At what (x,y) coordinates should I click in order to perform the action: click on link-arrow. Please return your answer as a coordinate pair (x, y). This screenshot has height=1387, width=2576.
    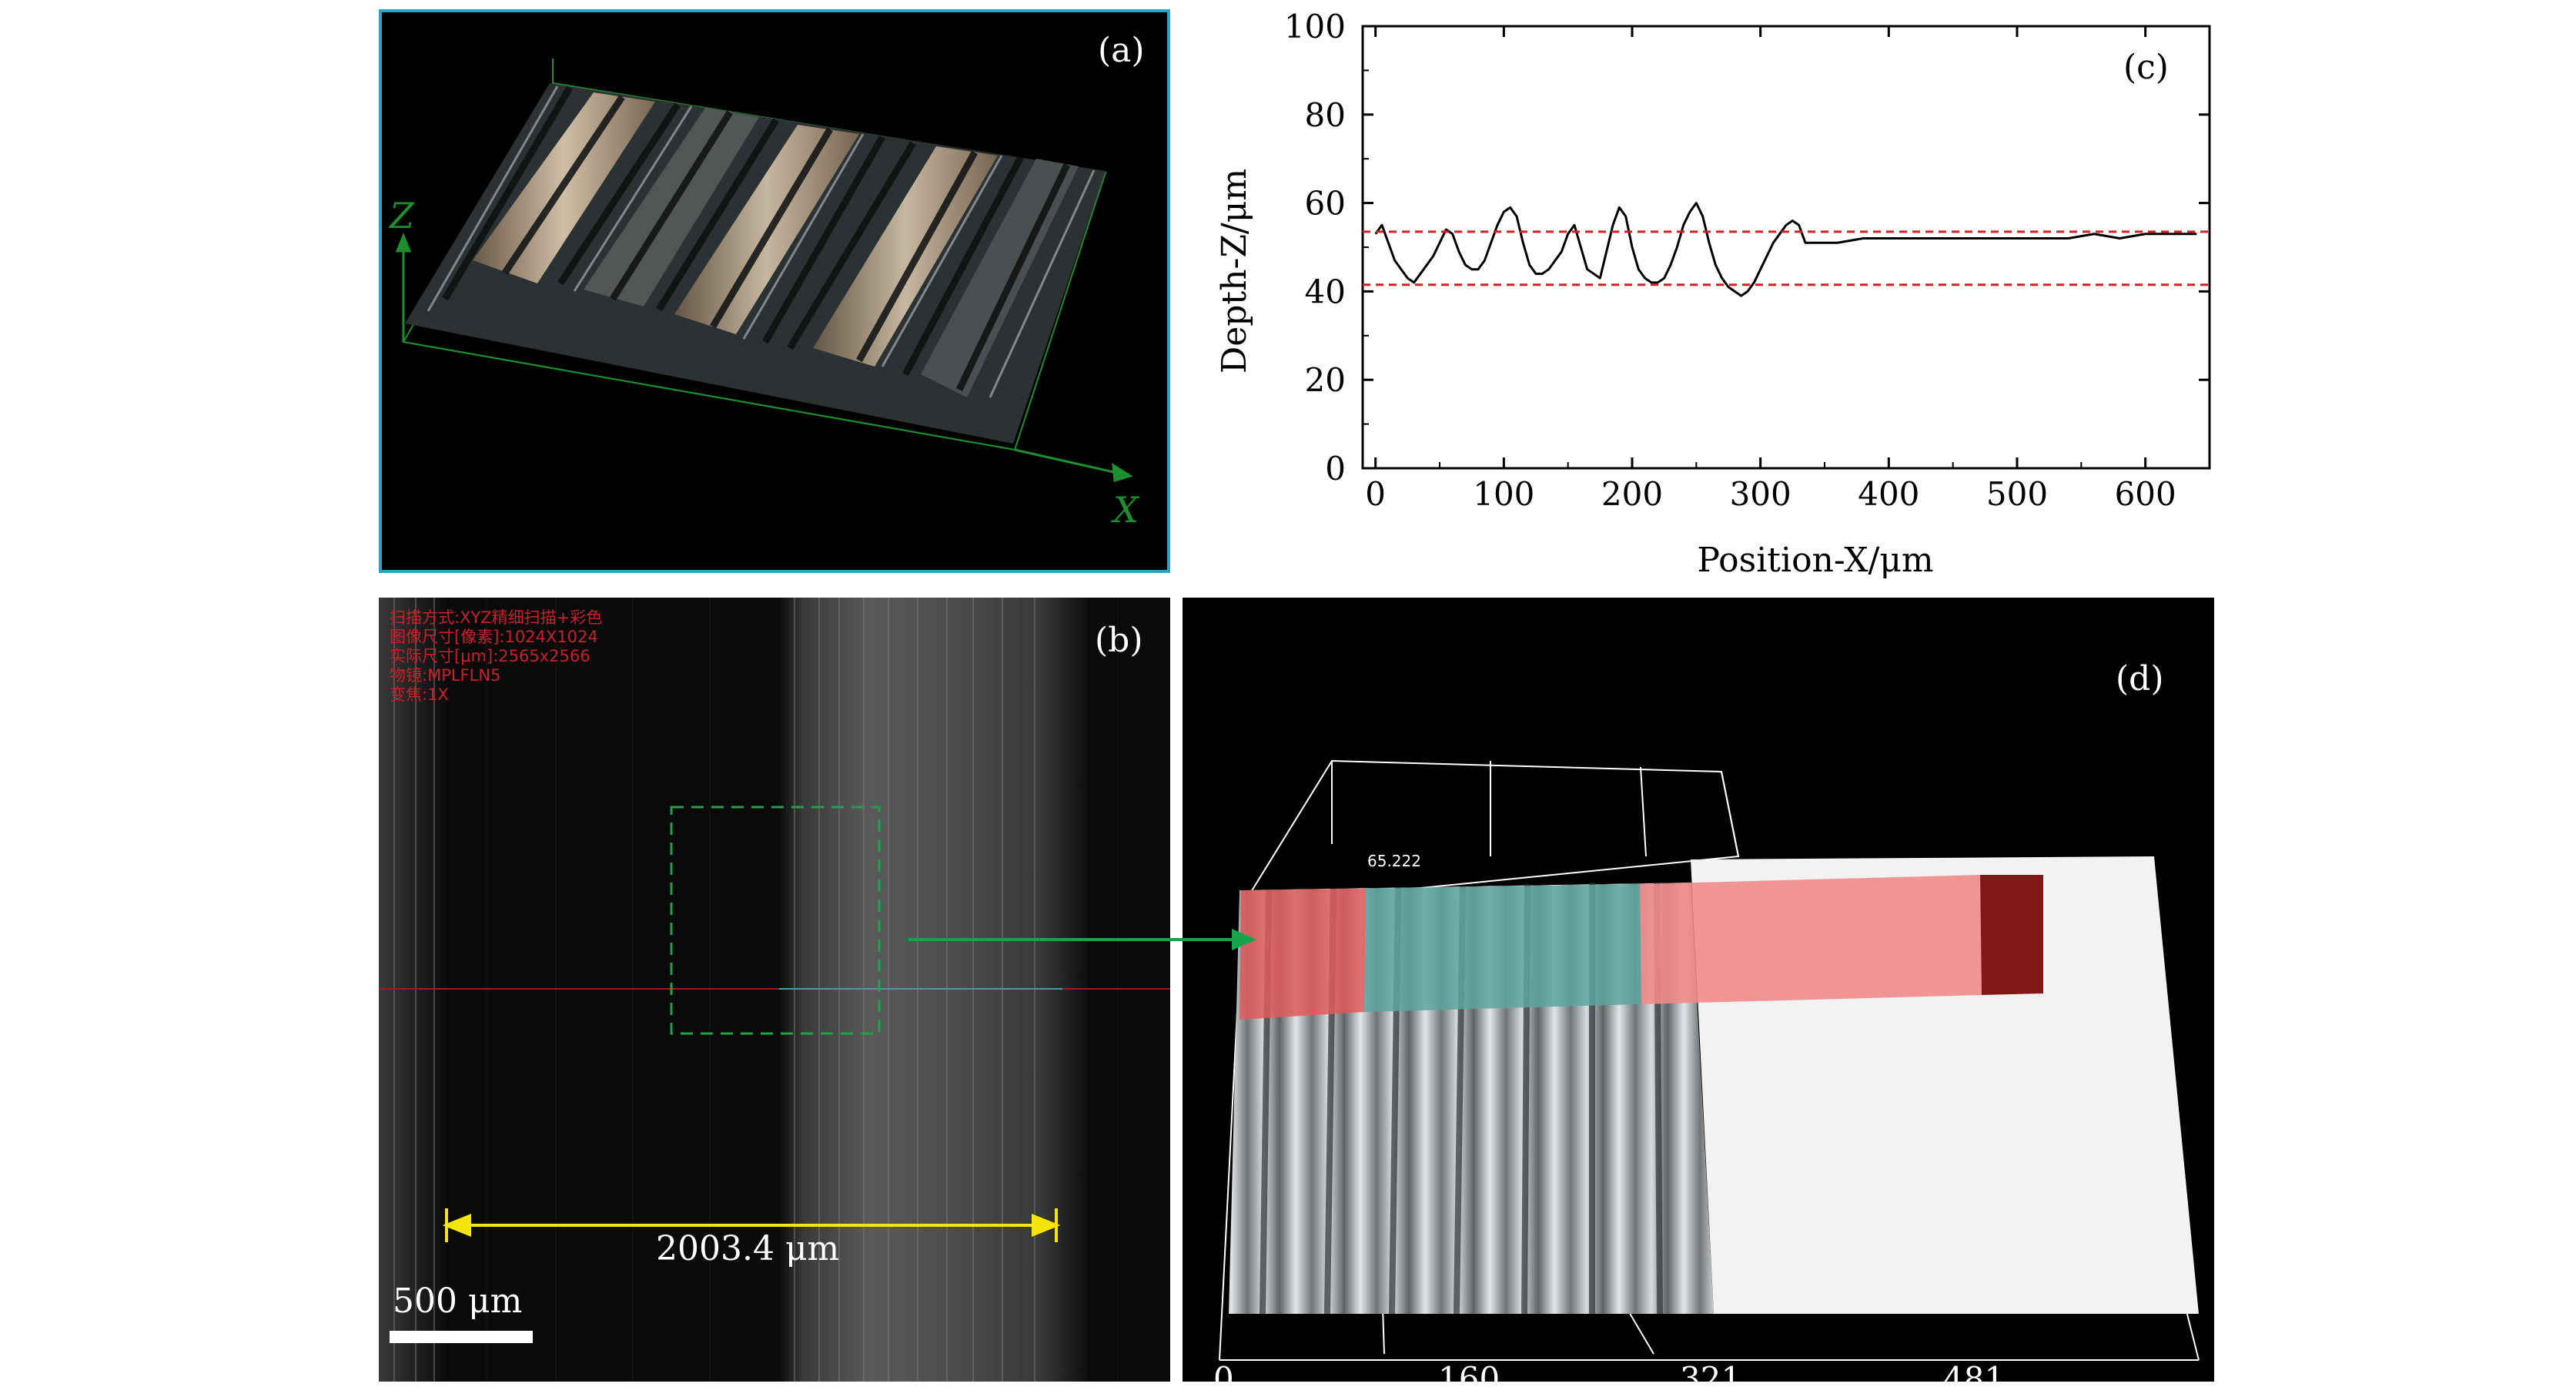
    Looking at the image, I should click on (1082, 940).